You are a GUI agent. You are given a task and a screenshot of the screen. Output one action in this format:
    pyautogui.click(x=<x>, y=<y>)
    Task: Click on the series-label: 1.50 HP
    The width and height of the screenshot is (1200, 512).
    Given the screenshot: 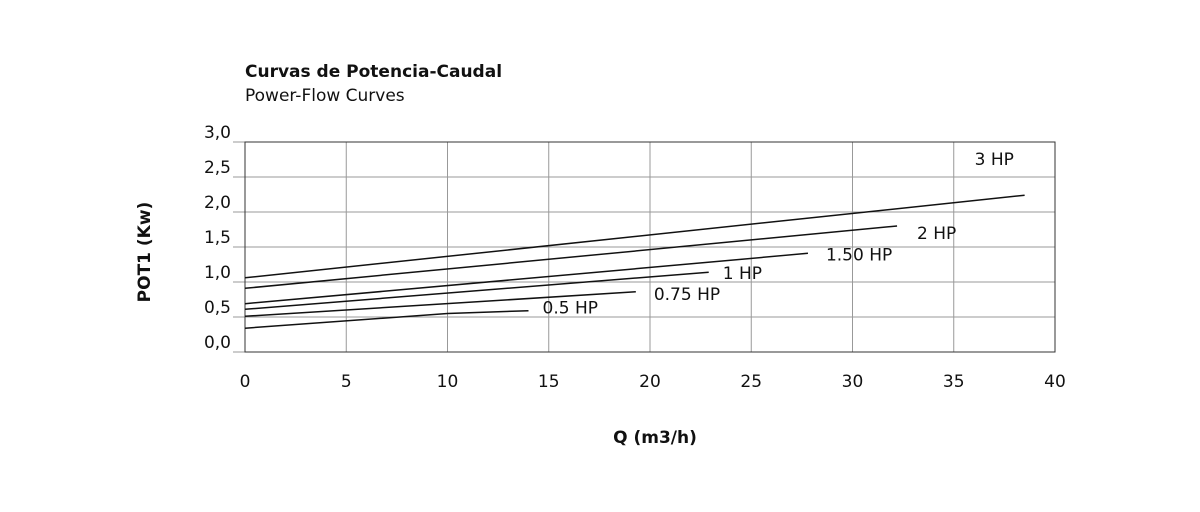 What is the action you would take?
    pyautogui.click(x=859, y=255)
    